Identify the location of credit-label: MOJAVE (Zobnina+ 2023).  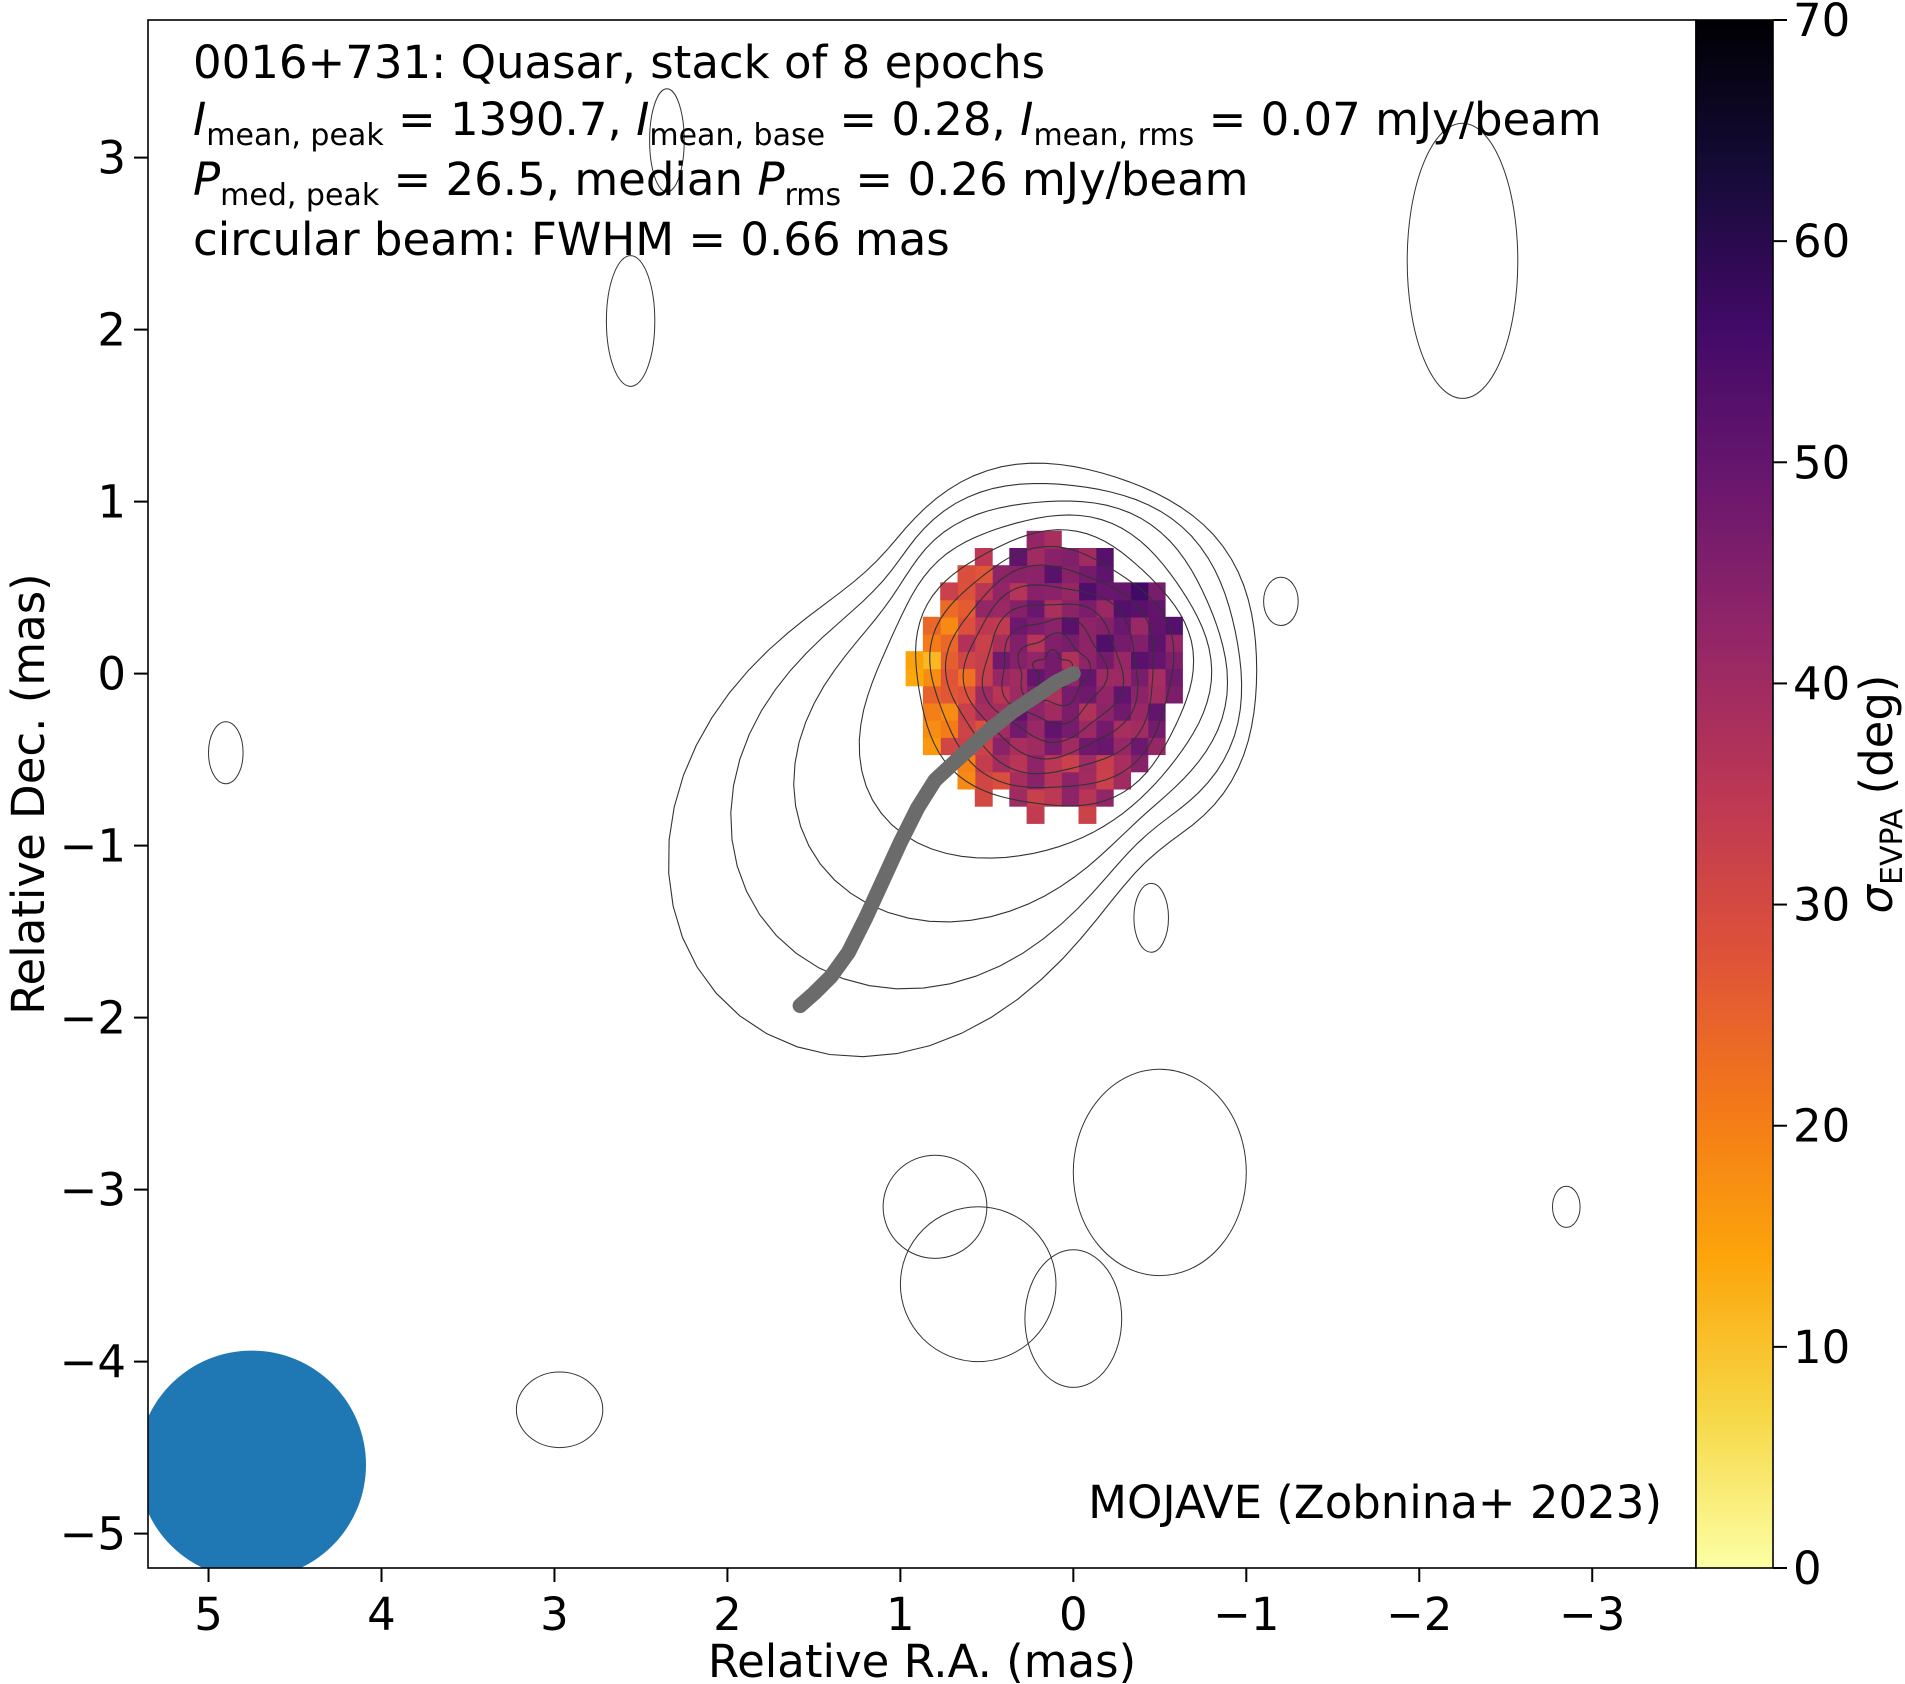
(1375, 1502).